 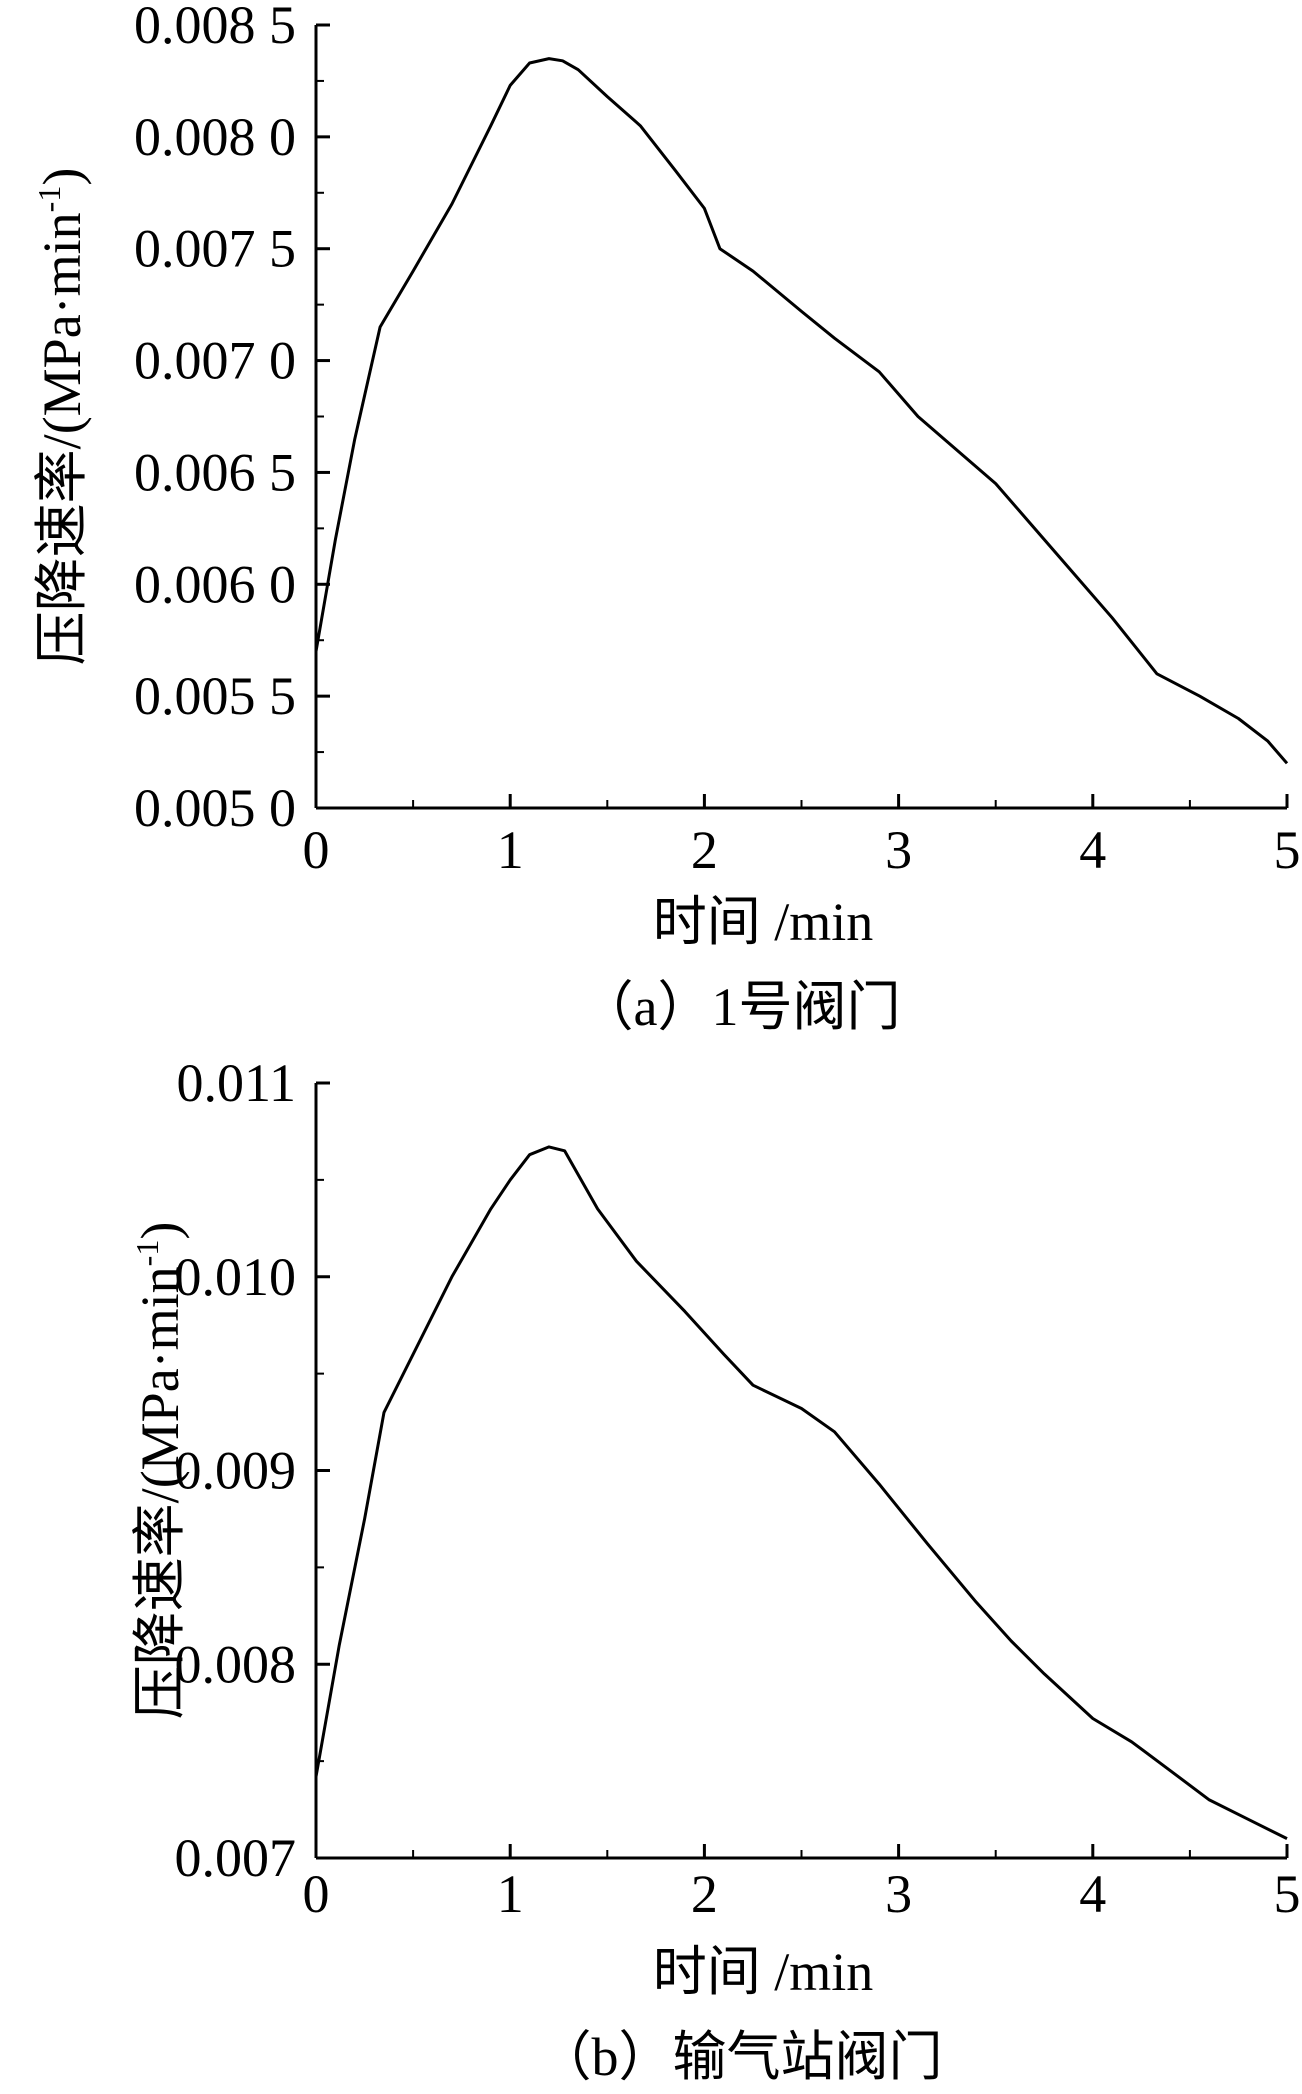 What do you see at coordinates (740, 2057) in the screenshot?
I see `chart-b-caption: （b）输气站阀门` at bounding box center [740, 2057].